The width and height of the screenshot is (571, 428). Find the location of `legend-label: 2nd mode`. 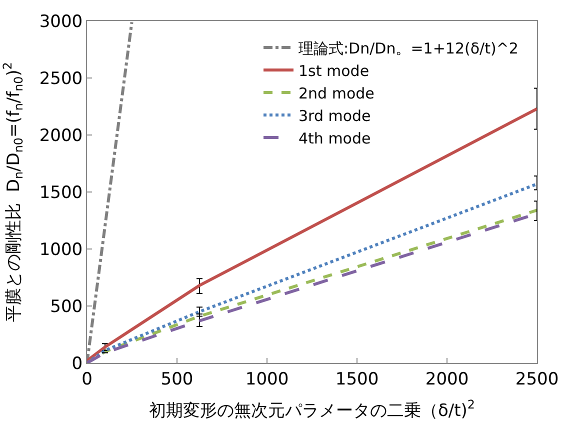

legend-label: 2nd mode is located at coordinates (336, 93).